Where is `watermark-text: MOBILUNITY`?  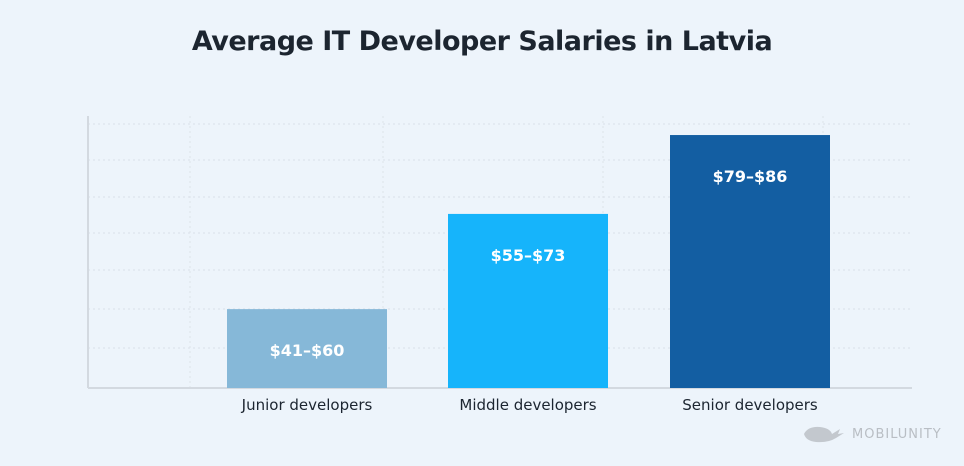
watermark-text: MOBILUNITY is located at coordinates (897, 434).